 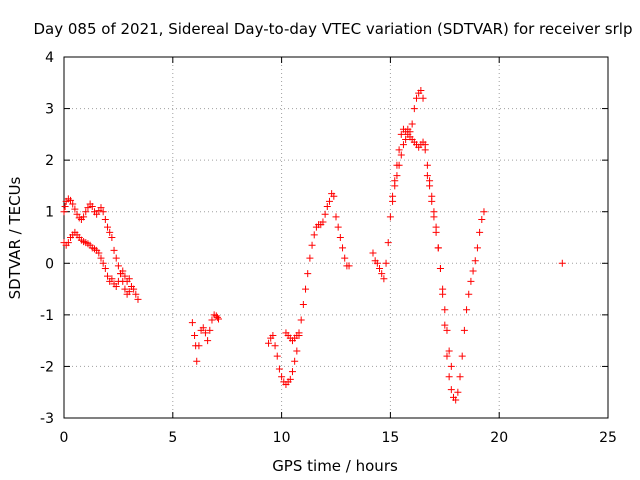 I want to click on series-segment-4b, so click(x=422, y=250).